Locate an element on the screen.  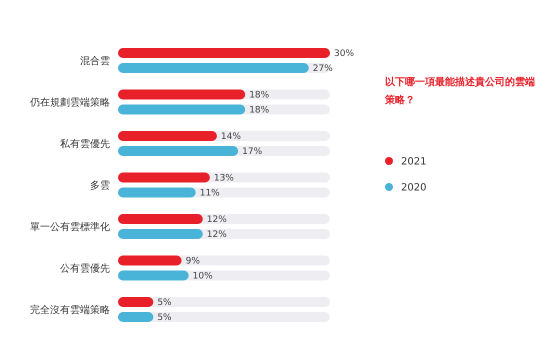
y-tick-label: 公有雲優先 is located at coordinates (85, 268).